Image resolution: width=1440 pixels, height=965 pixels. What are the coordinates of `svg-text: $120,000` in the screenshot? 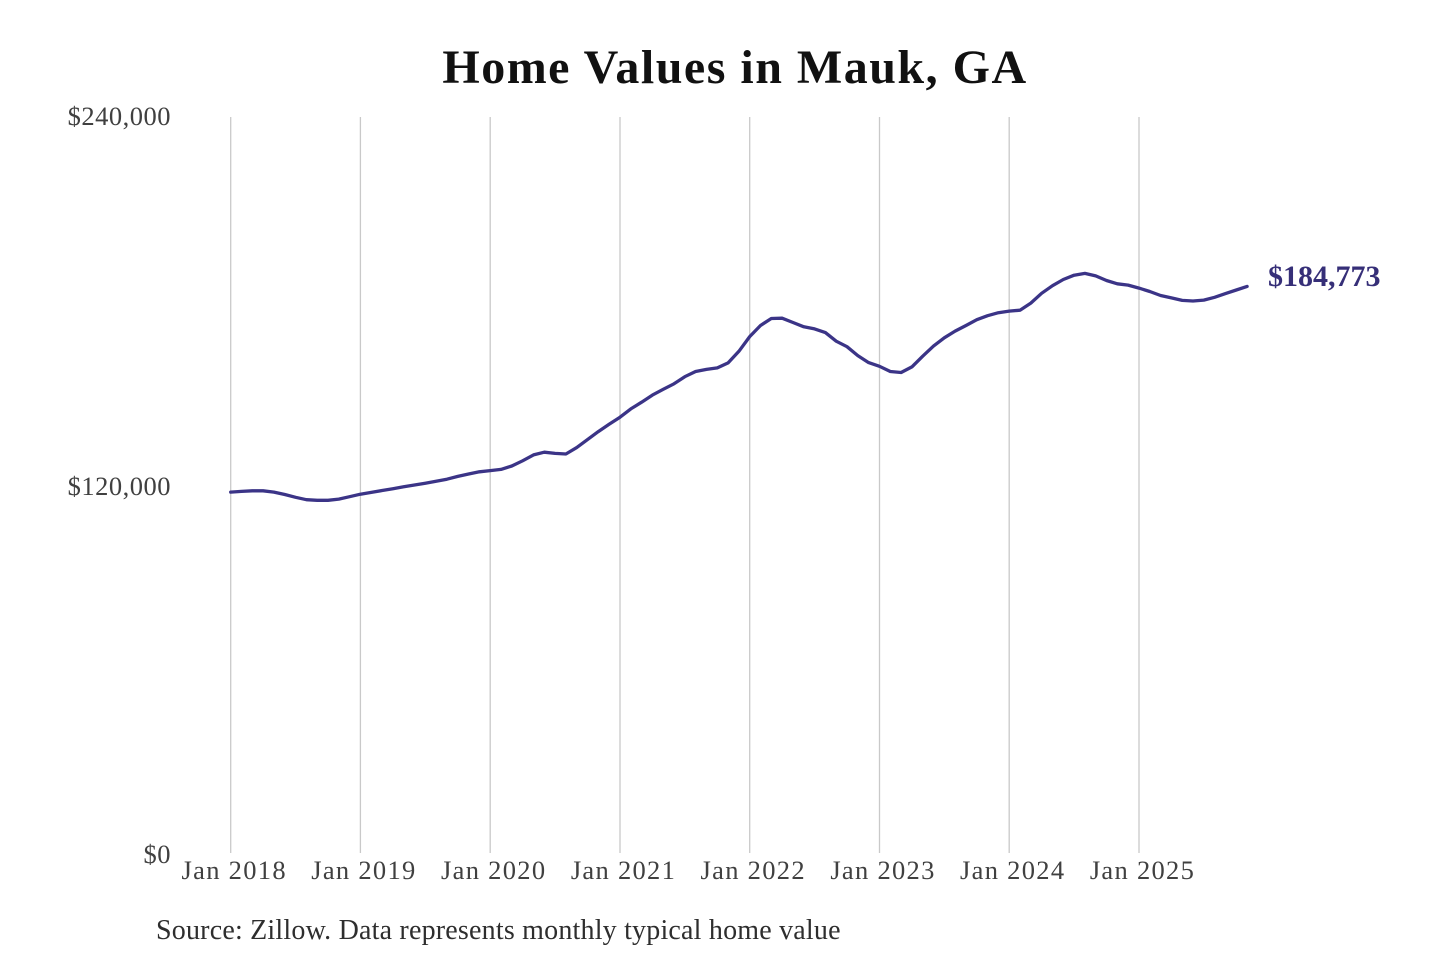 It's located at (119, 486).